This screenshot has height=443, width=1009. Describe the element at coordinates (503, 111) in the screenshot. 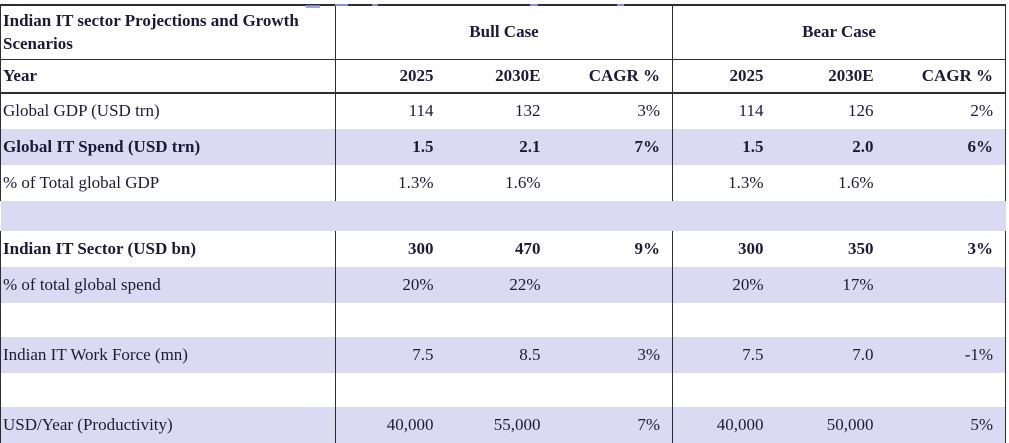

I see `table-row: Global GDP (USD trn) 114 132 3% 114 126 2%` at that location.